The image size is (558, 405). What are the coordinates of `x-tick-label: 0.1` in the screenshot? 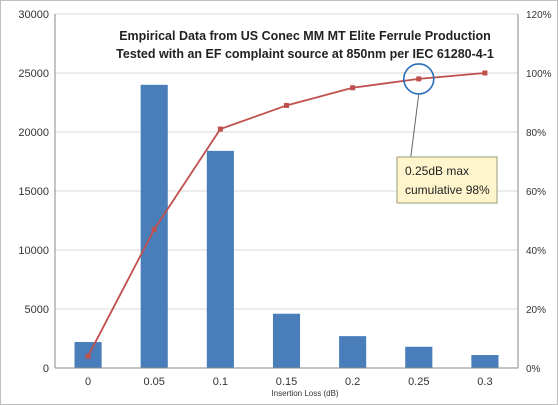 It's located at (220, 382).